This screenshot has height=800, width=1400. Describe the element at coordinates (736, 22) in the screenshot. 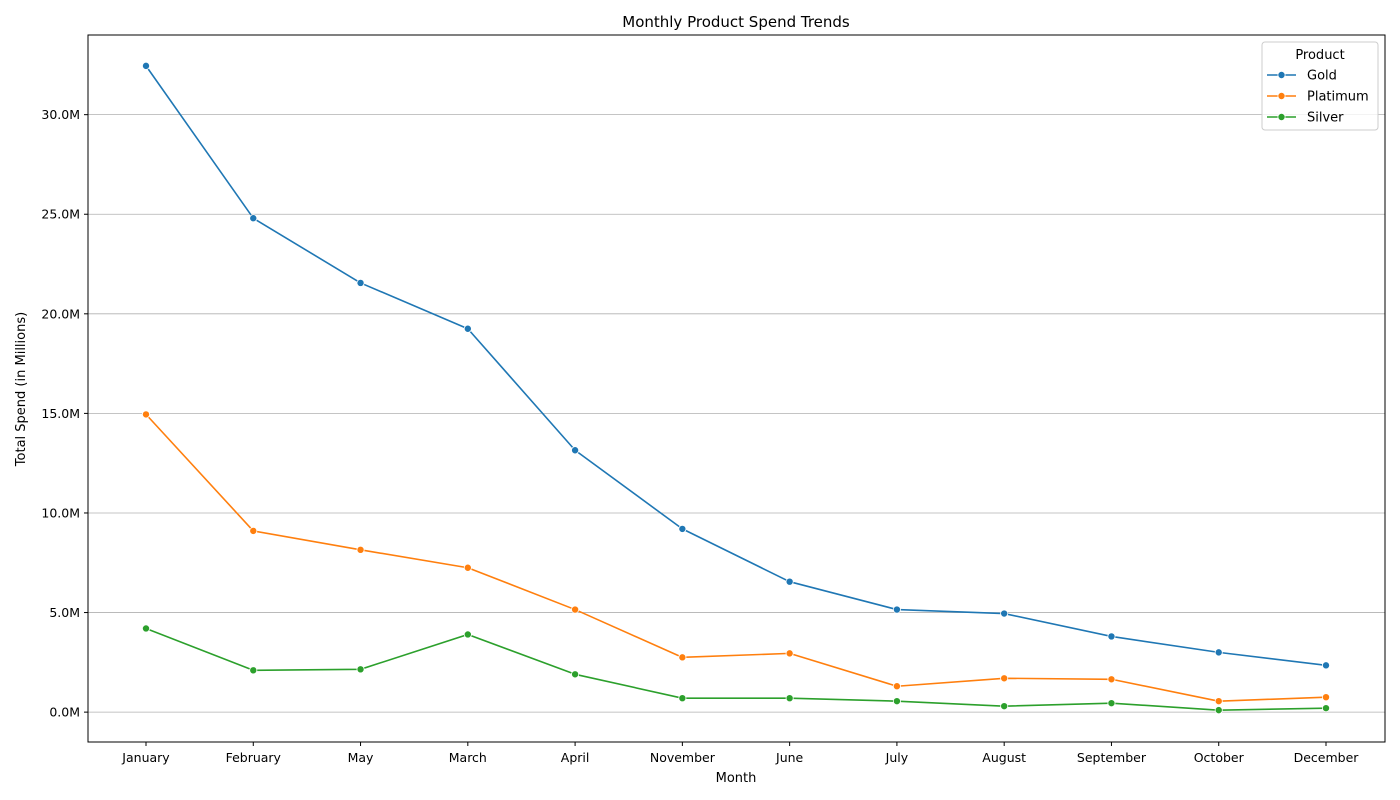

I see `chart-title: Monthly Product Spend Trends` at that location.